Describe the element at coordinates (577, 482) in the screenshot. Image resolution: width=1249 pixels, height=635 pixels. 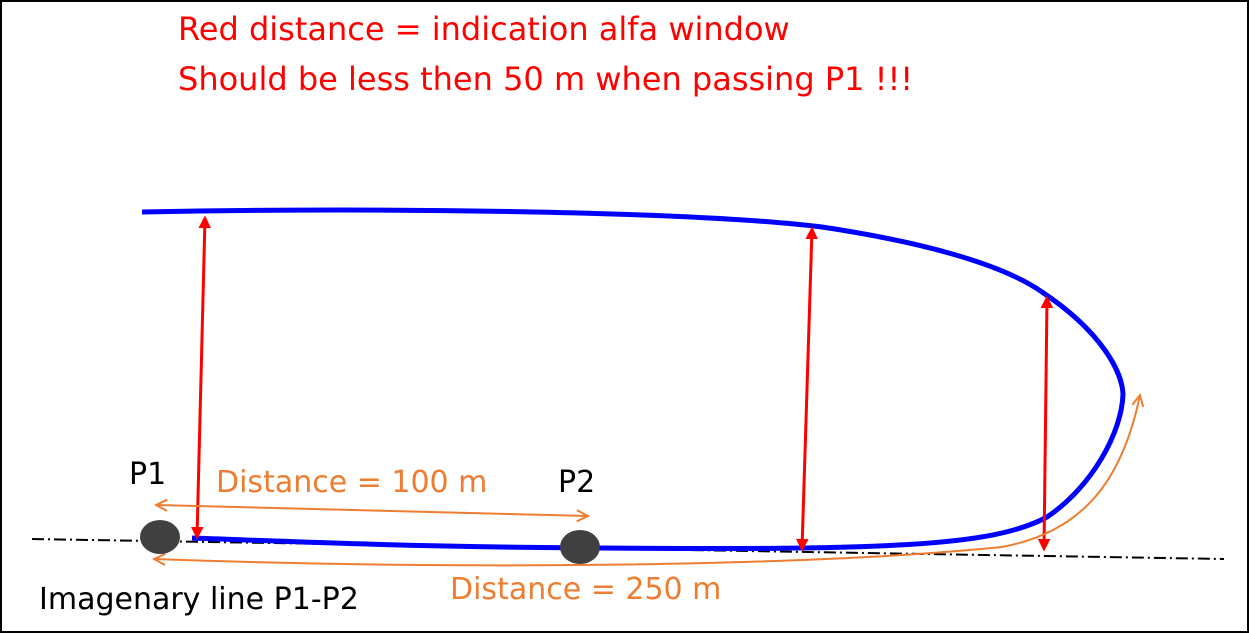
I see `point-p2-label: P2` at that location.